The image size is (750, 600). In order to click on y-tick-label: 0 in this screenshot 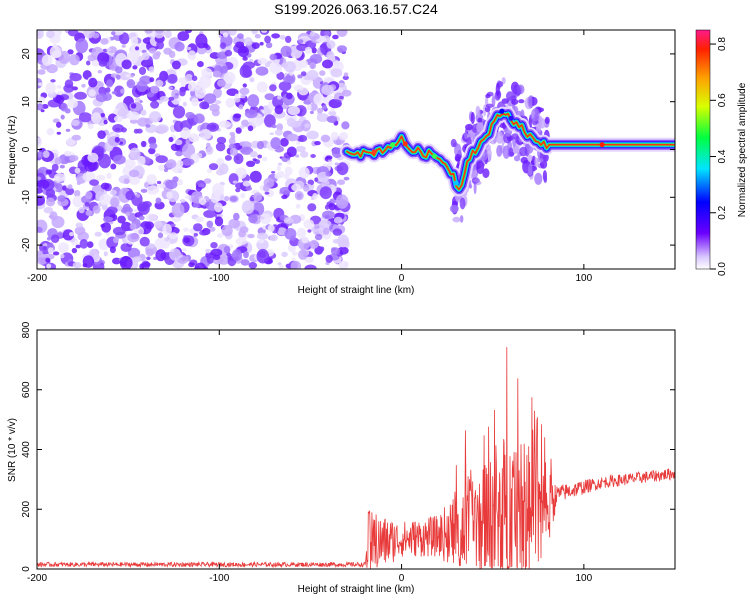, I will do `click(26, 149)`.